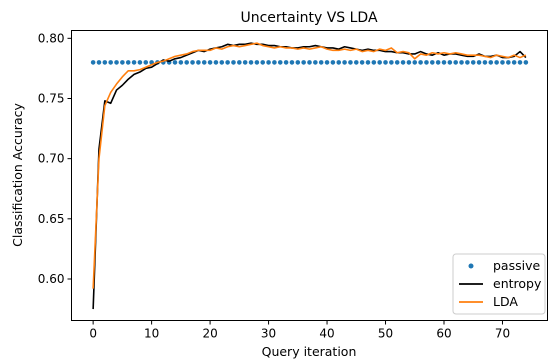  I want to click on x-tick-label: 50, so click(385, 334).